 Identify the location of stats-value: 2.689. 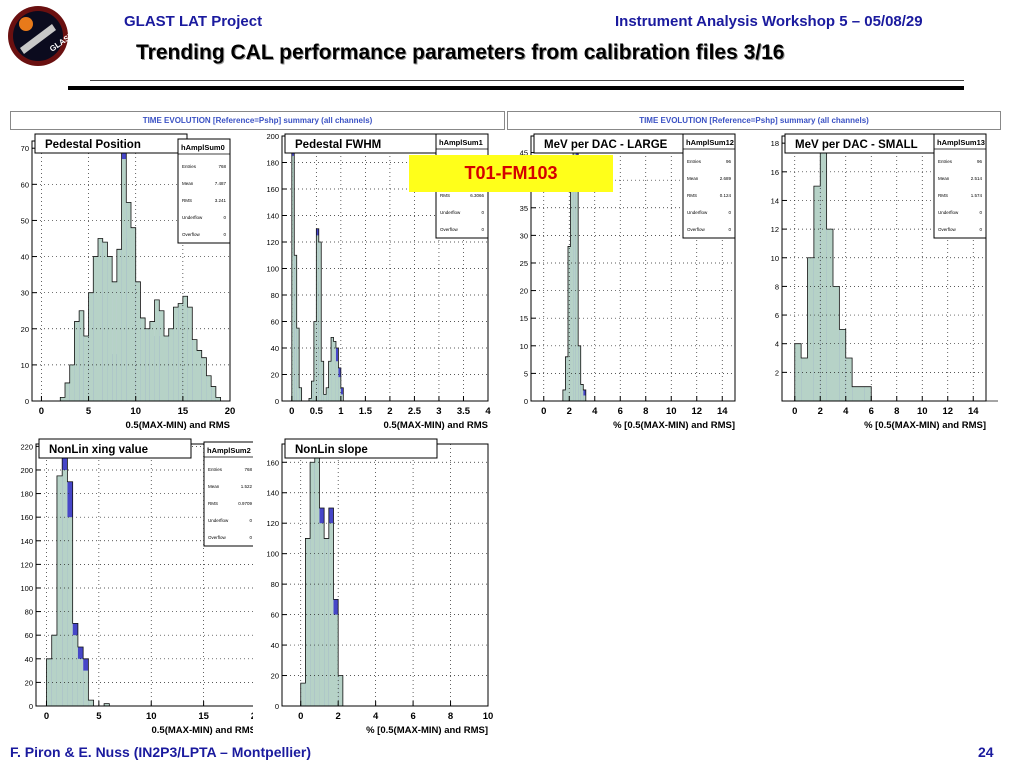
(726, 178).